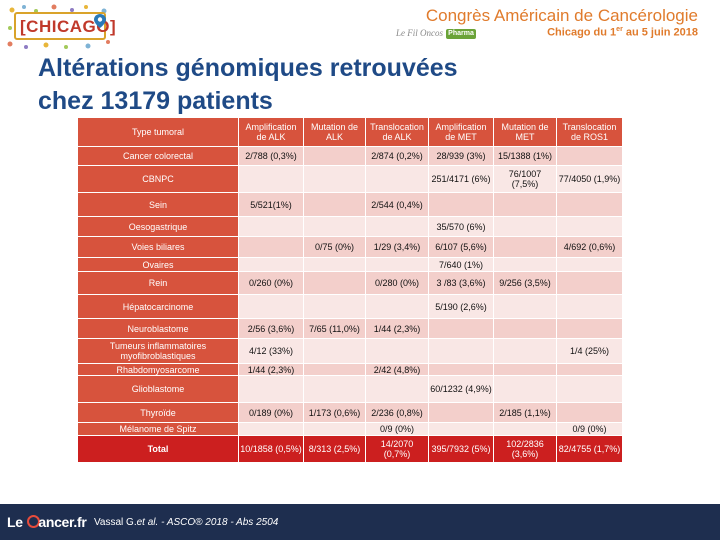 This screenshot has width=720, height=540. I want to click on logo-text: [CHICAGO], so click(68, 26).